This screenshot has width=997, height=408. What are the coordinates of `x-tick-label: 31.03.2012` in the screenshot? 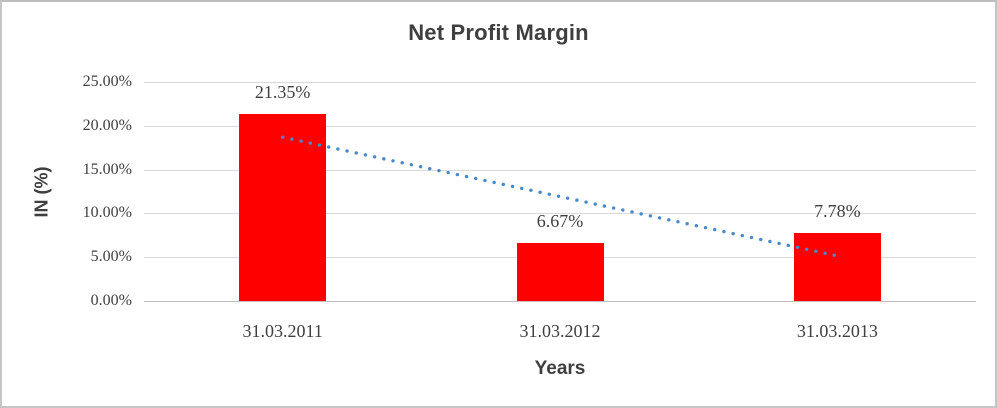 It's located at (560, 331).